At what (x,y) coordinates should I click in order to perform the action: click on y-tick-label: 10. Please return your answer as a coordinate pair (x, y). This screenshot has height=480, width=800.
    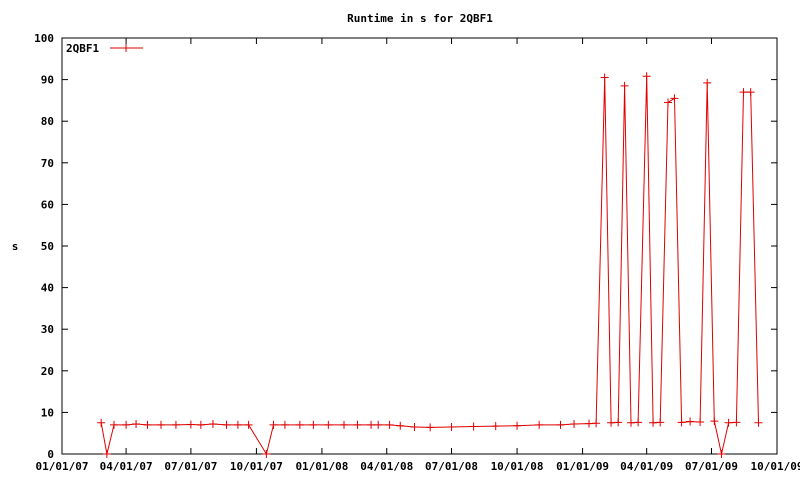
    Looking at the image, I should click on (47, 412).